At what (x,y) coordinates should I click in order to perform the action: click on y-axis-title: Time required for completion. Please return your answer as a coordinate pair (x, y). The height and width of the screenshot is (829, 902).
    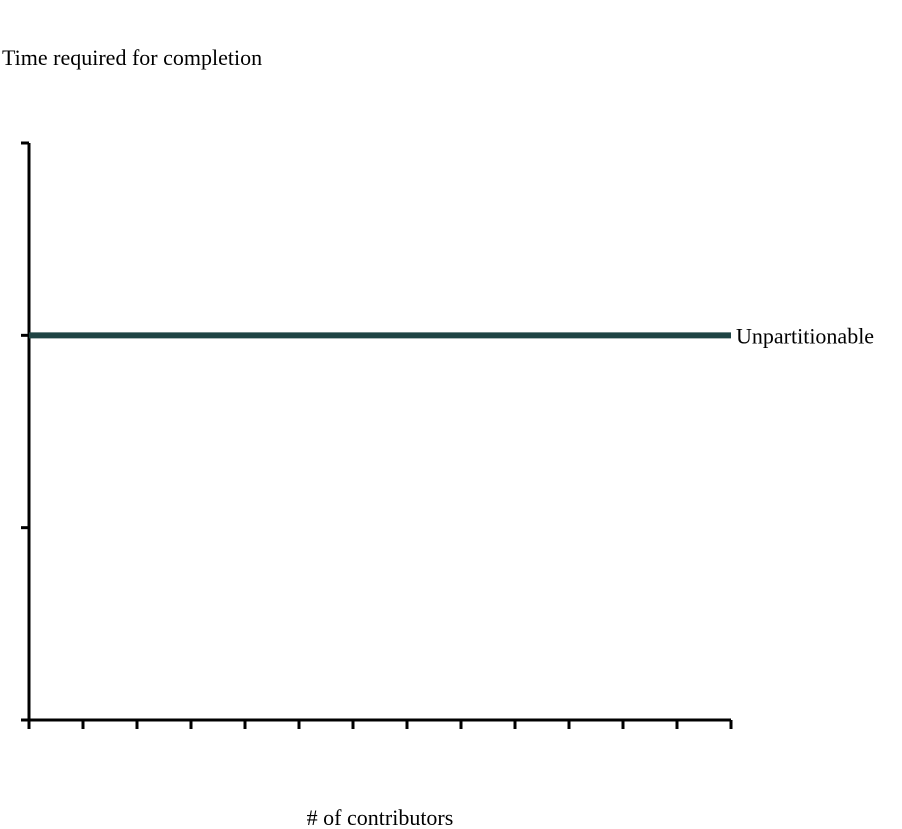
    Looking at the image, I should click on (132, 57).